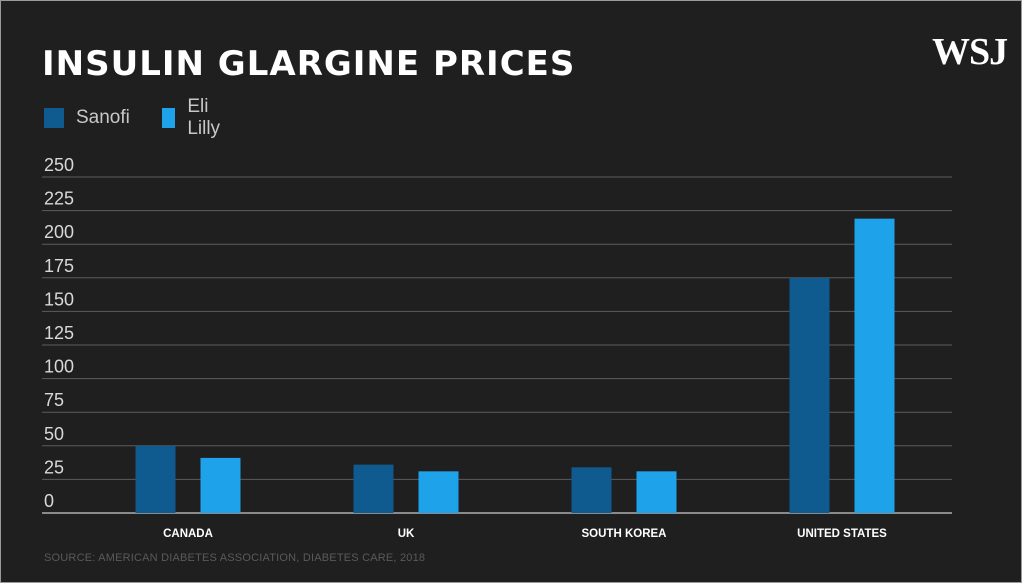  What do you see at coordinates (188, 534) in the screenshot?
I see `x-tick-label: CANADA` at bounding box center [188, 534].